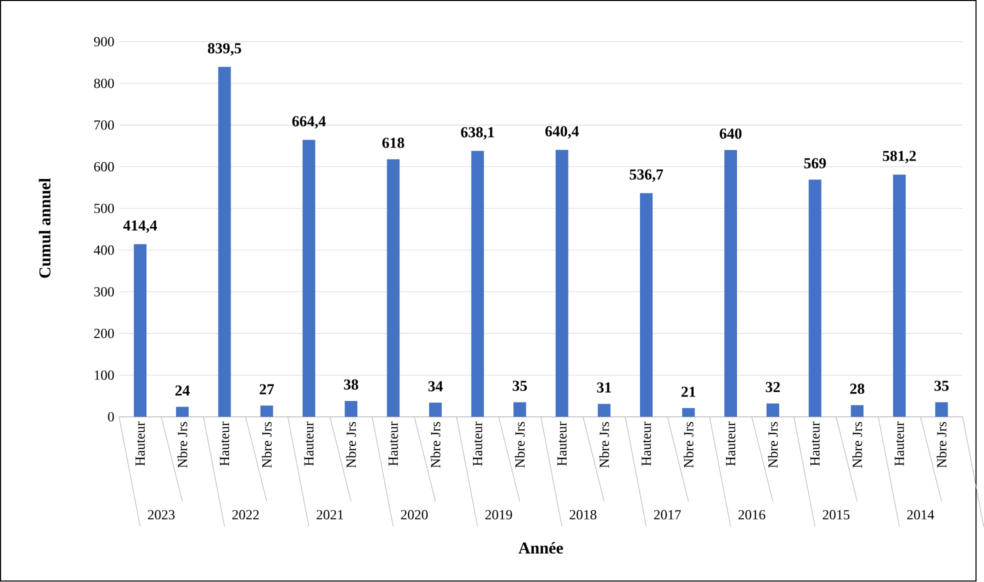  Describe the element at coordinates (836, 515) in the screenshot. I see `text: 2015` at that location.